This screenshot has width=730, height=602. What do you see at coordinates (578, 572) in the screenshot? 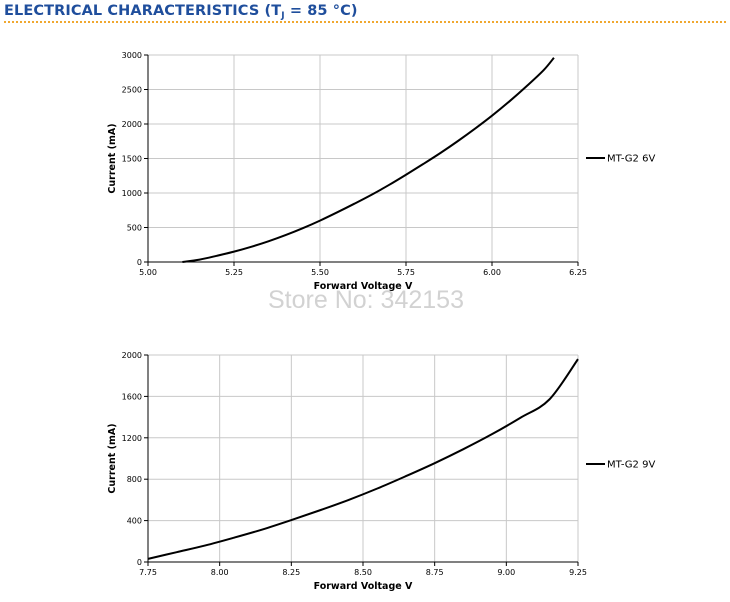
I see `x-tick-label: 9.25` at bounding box center [578, 572].